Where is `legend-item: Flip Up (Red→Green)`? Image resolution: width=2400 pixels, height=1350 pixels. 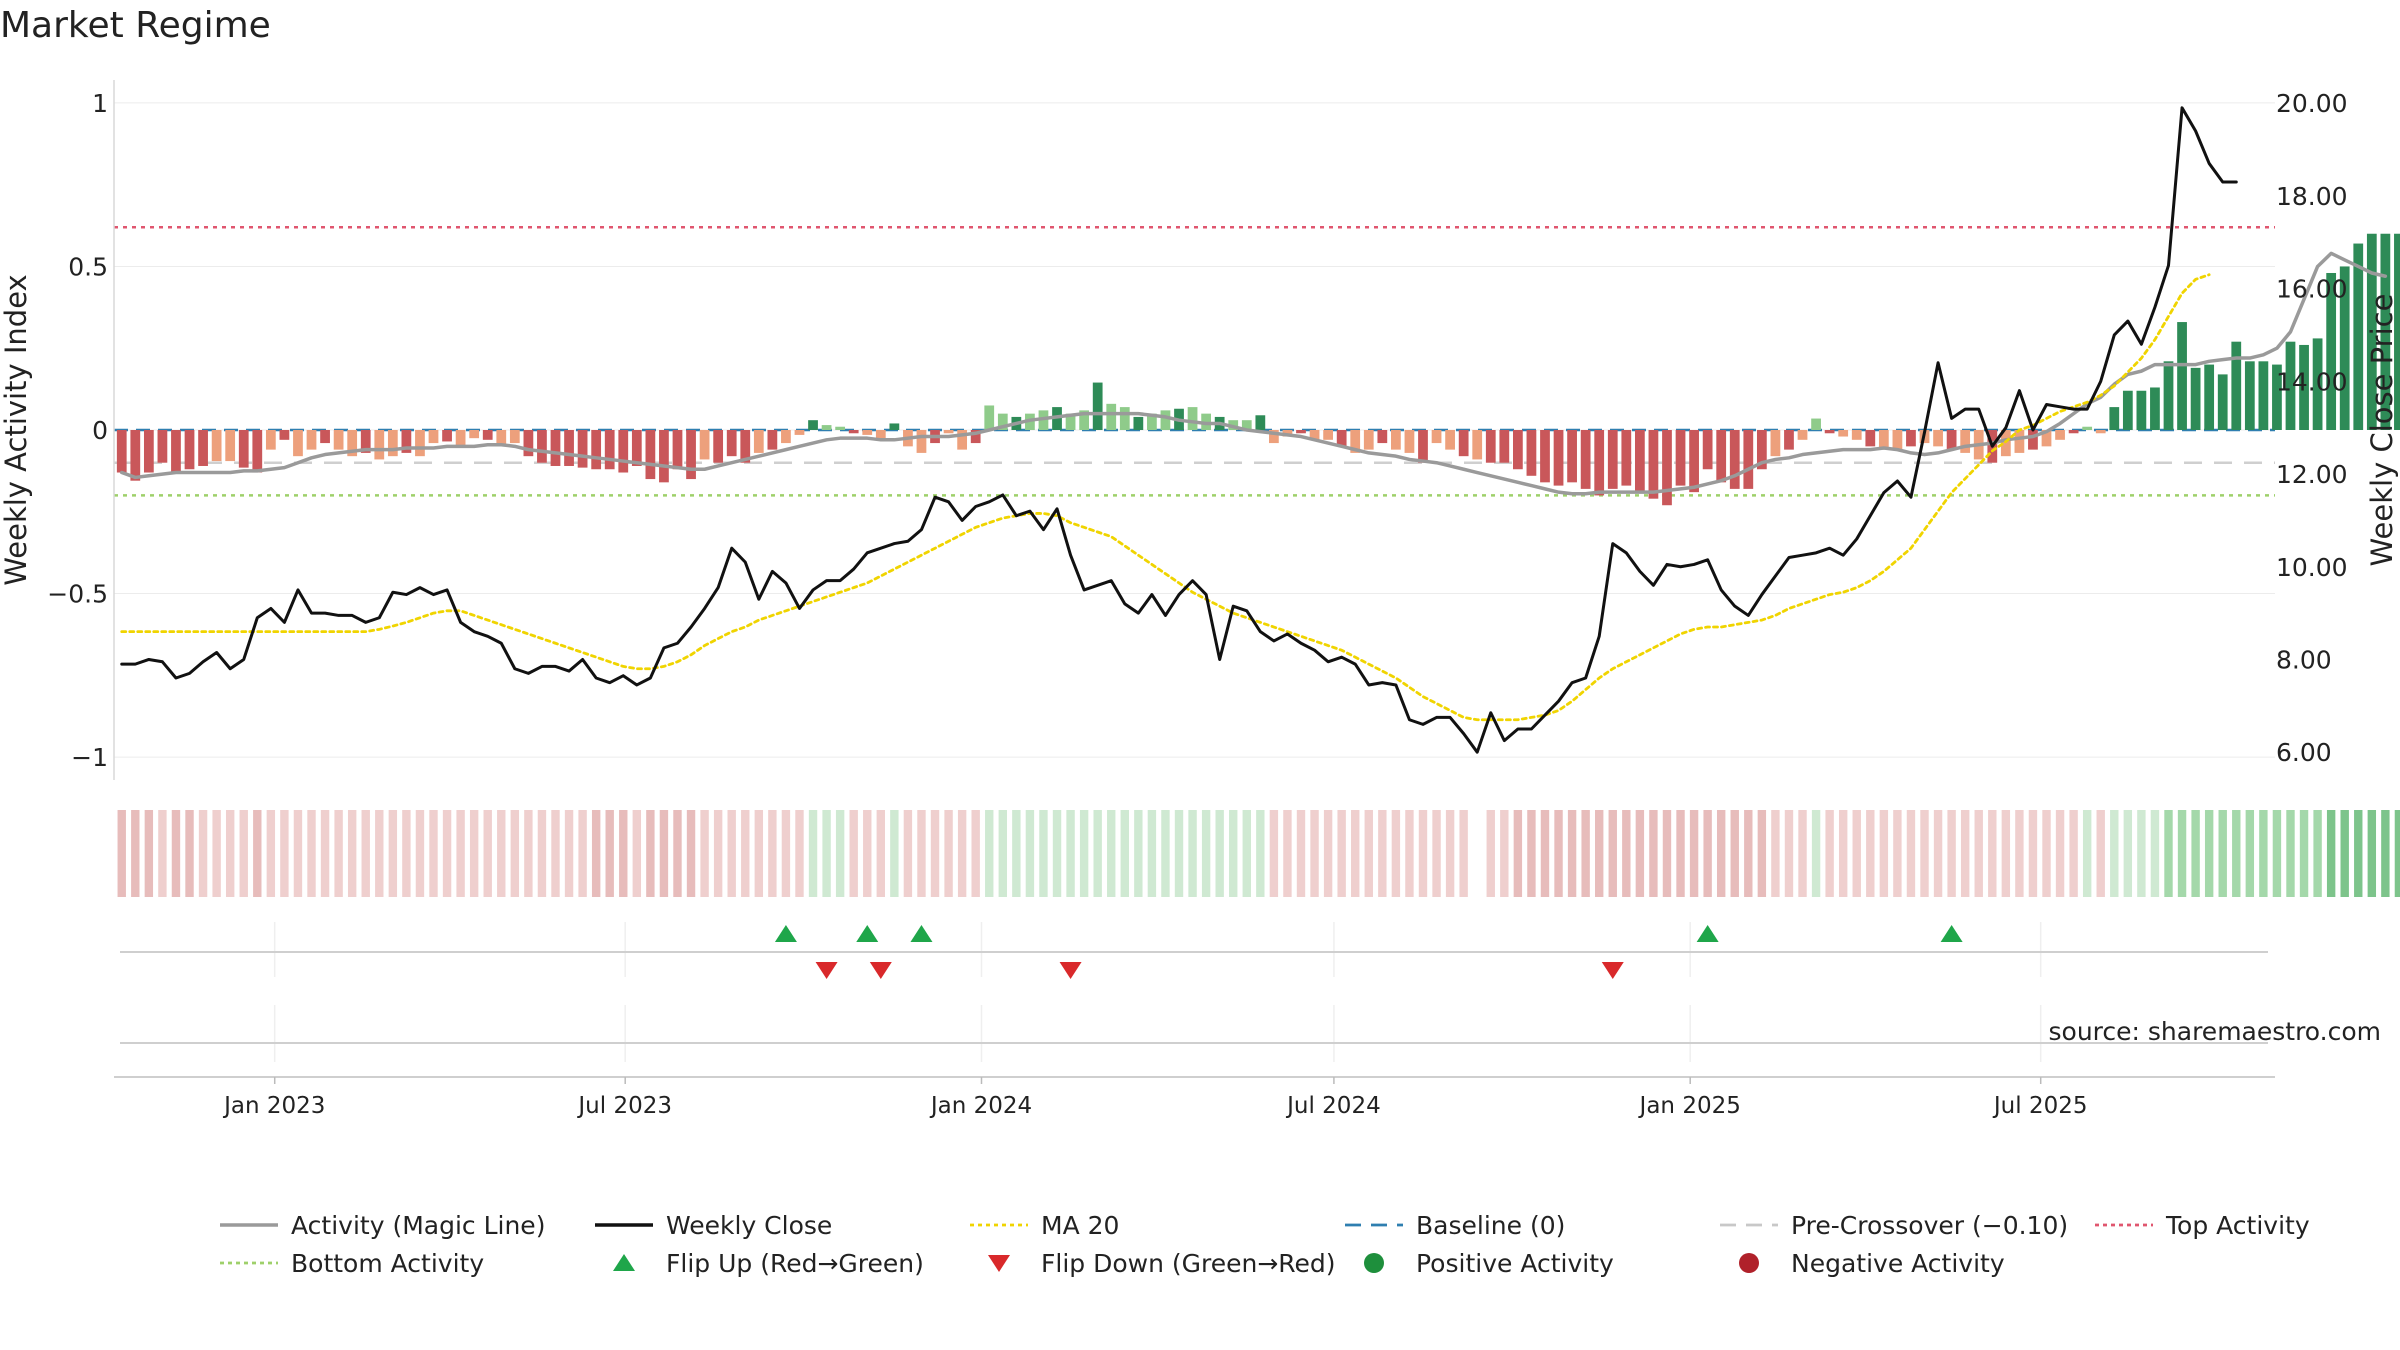 legend-item: Flip Up (Red→Green) is located at coordinates (768, 1263).